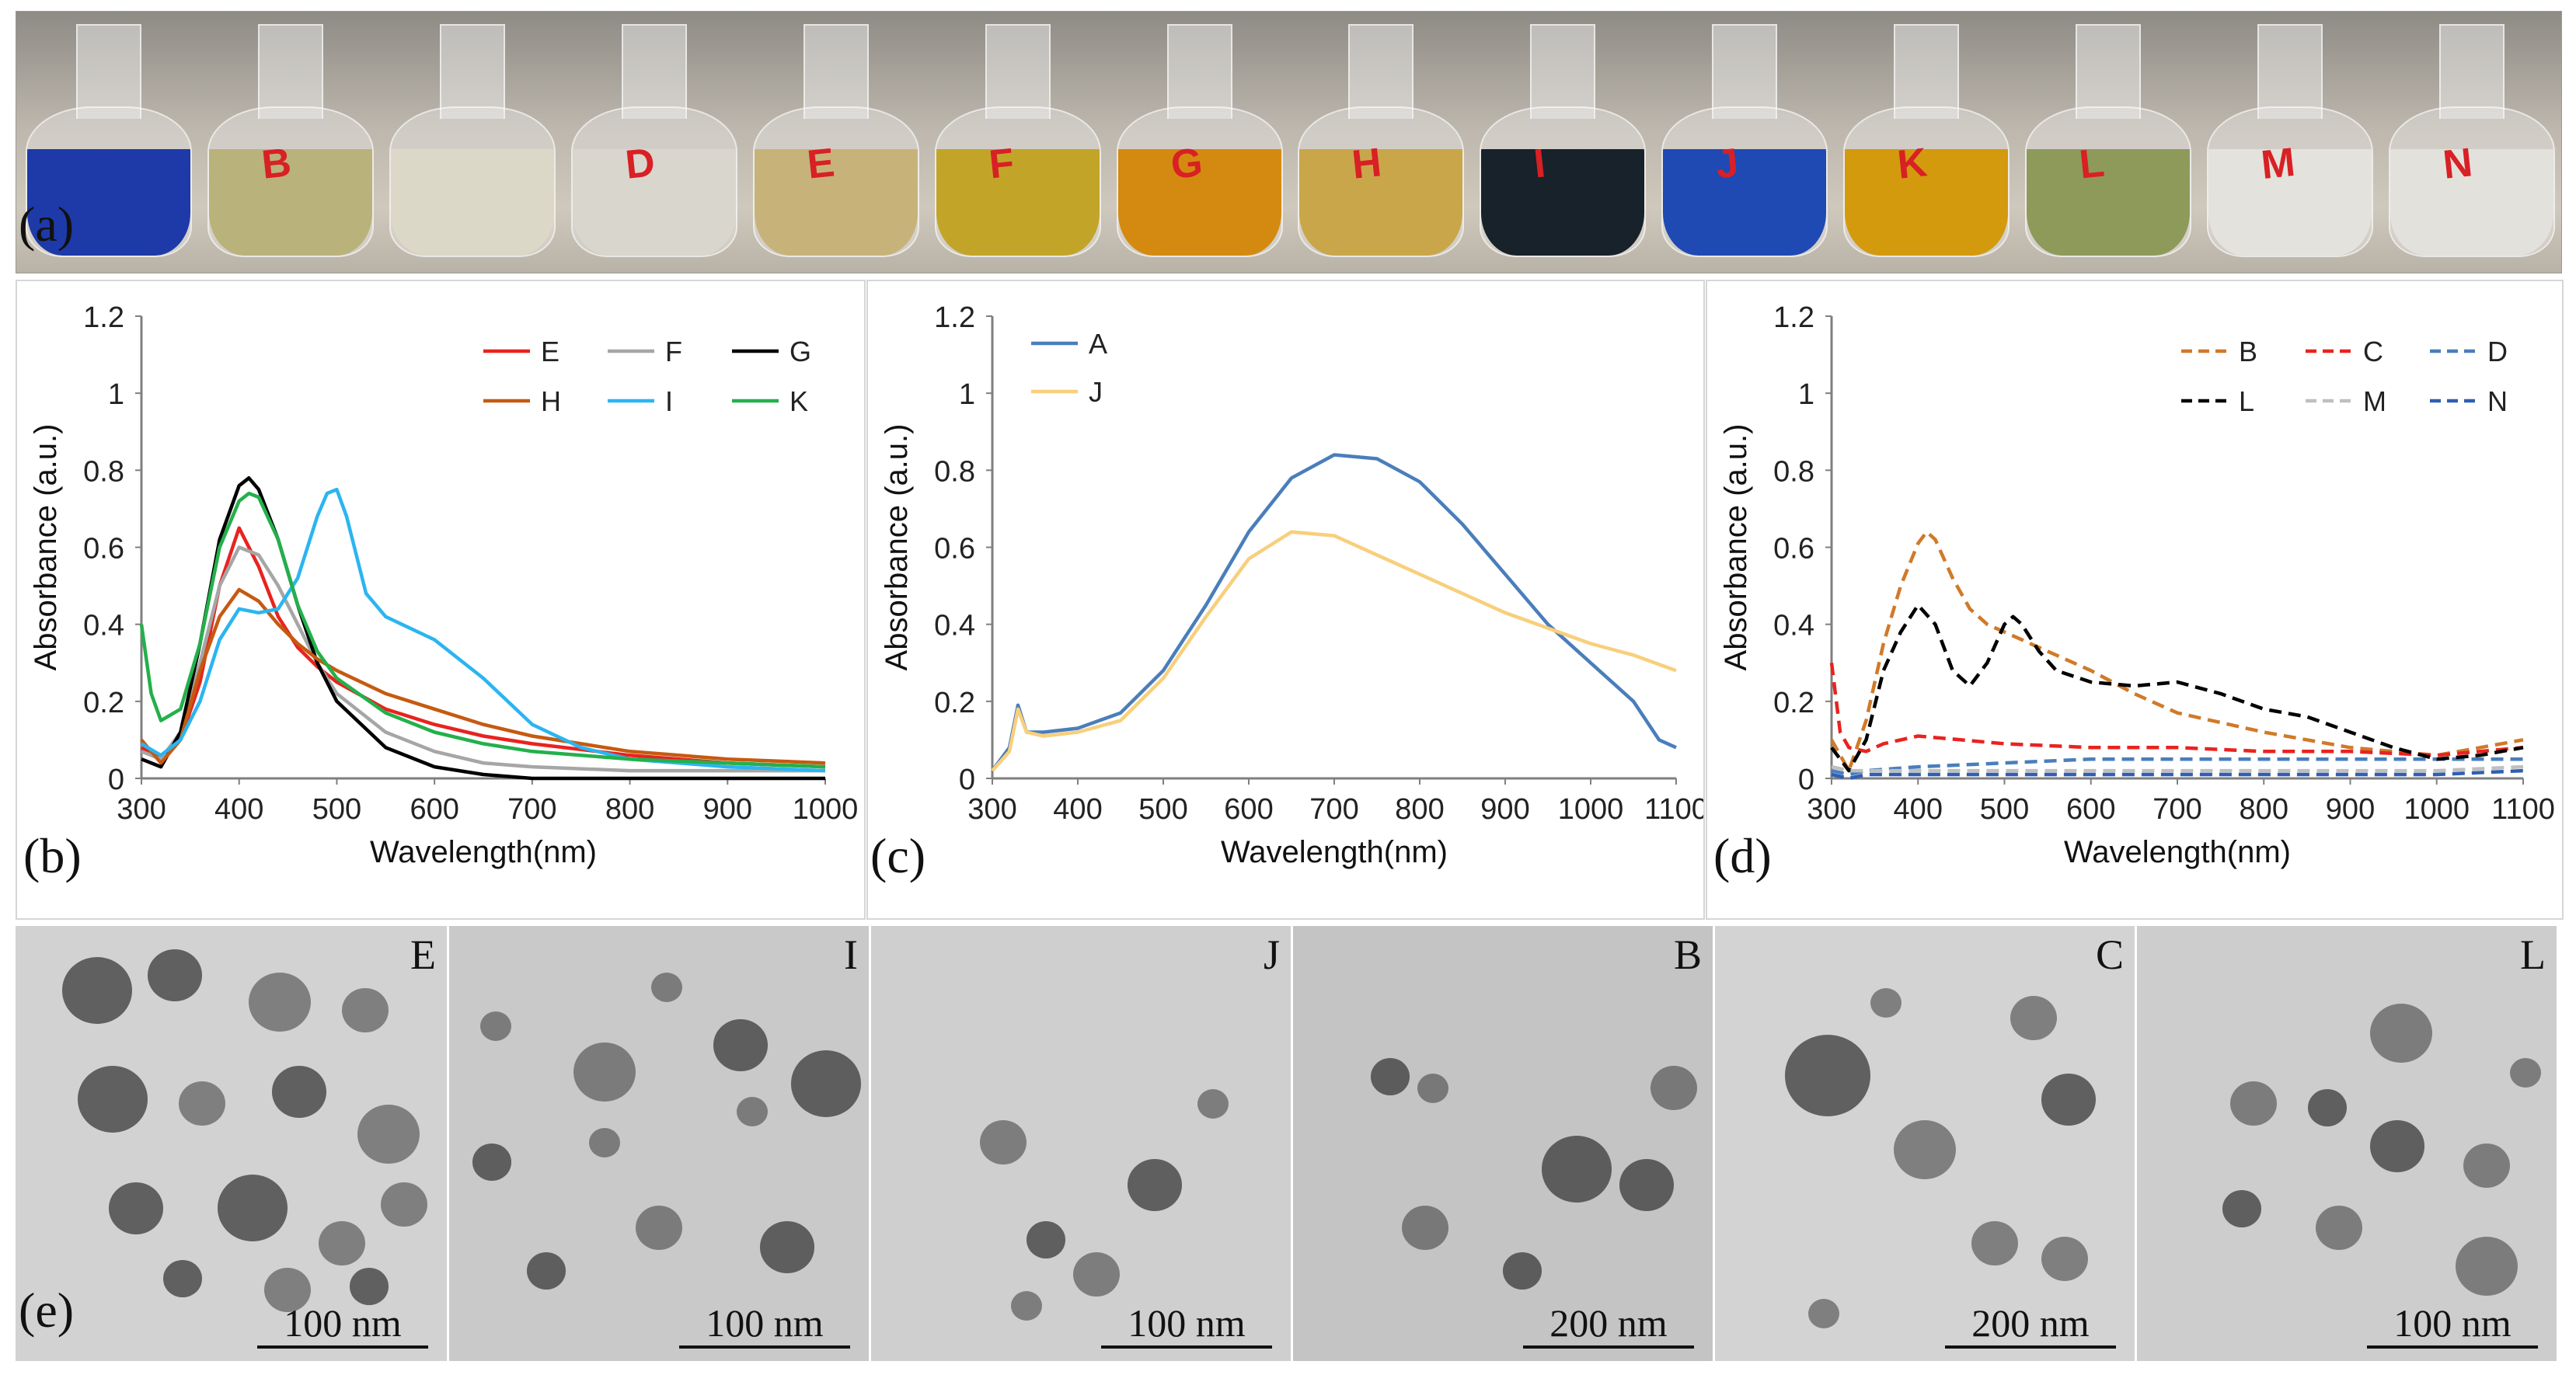 The height and width of the screenshot is (1375, 2576). Describe the element at coordinates (108, 140) in the screenshot. I see `flask` at that location.